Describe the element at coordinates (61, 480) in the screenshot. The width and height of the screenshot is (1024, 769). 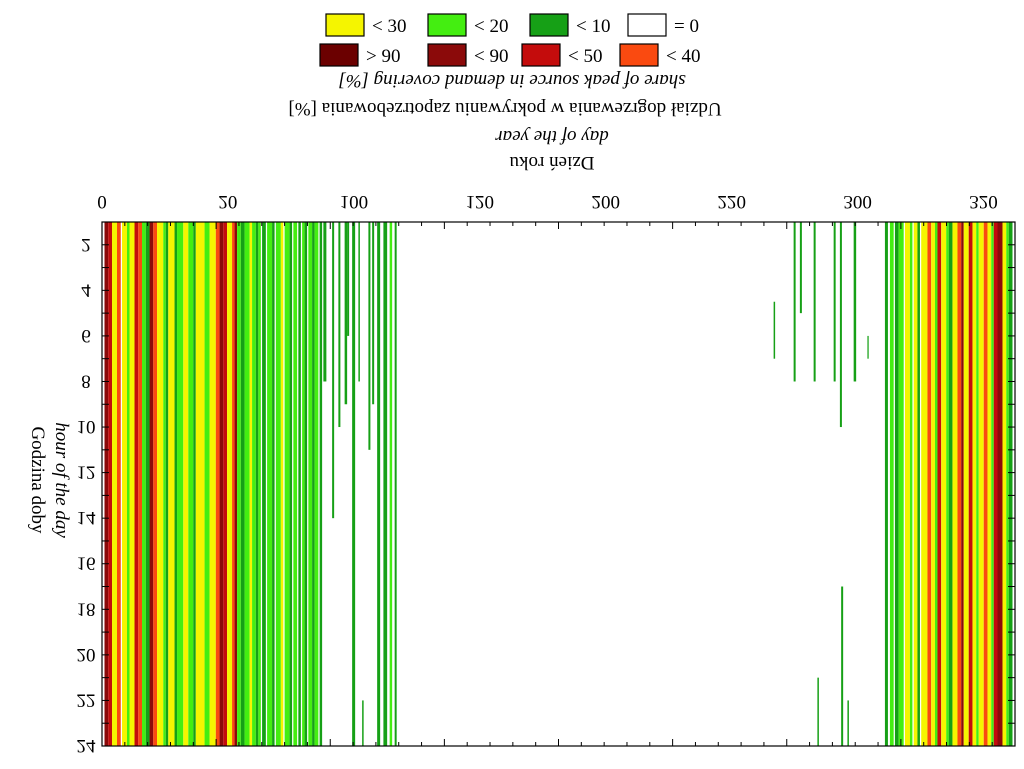
I see `y-title-en: hour of the day` at that location.